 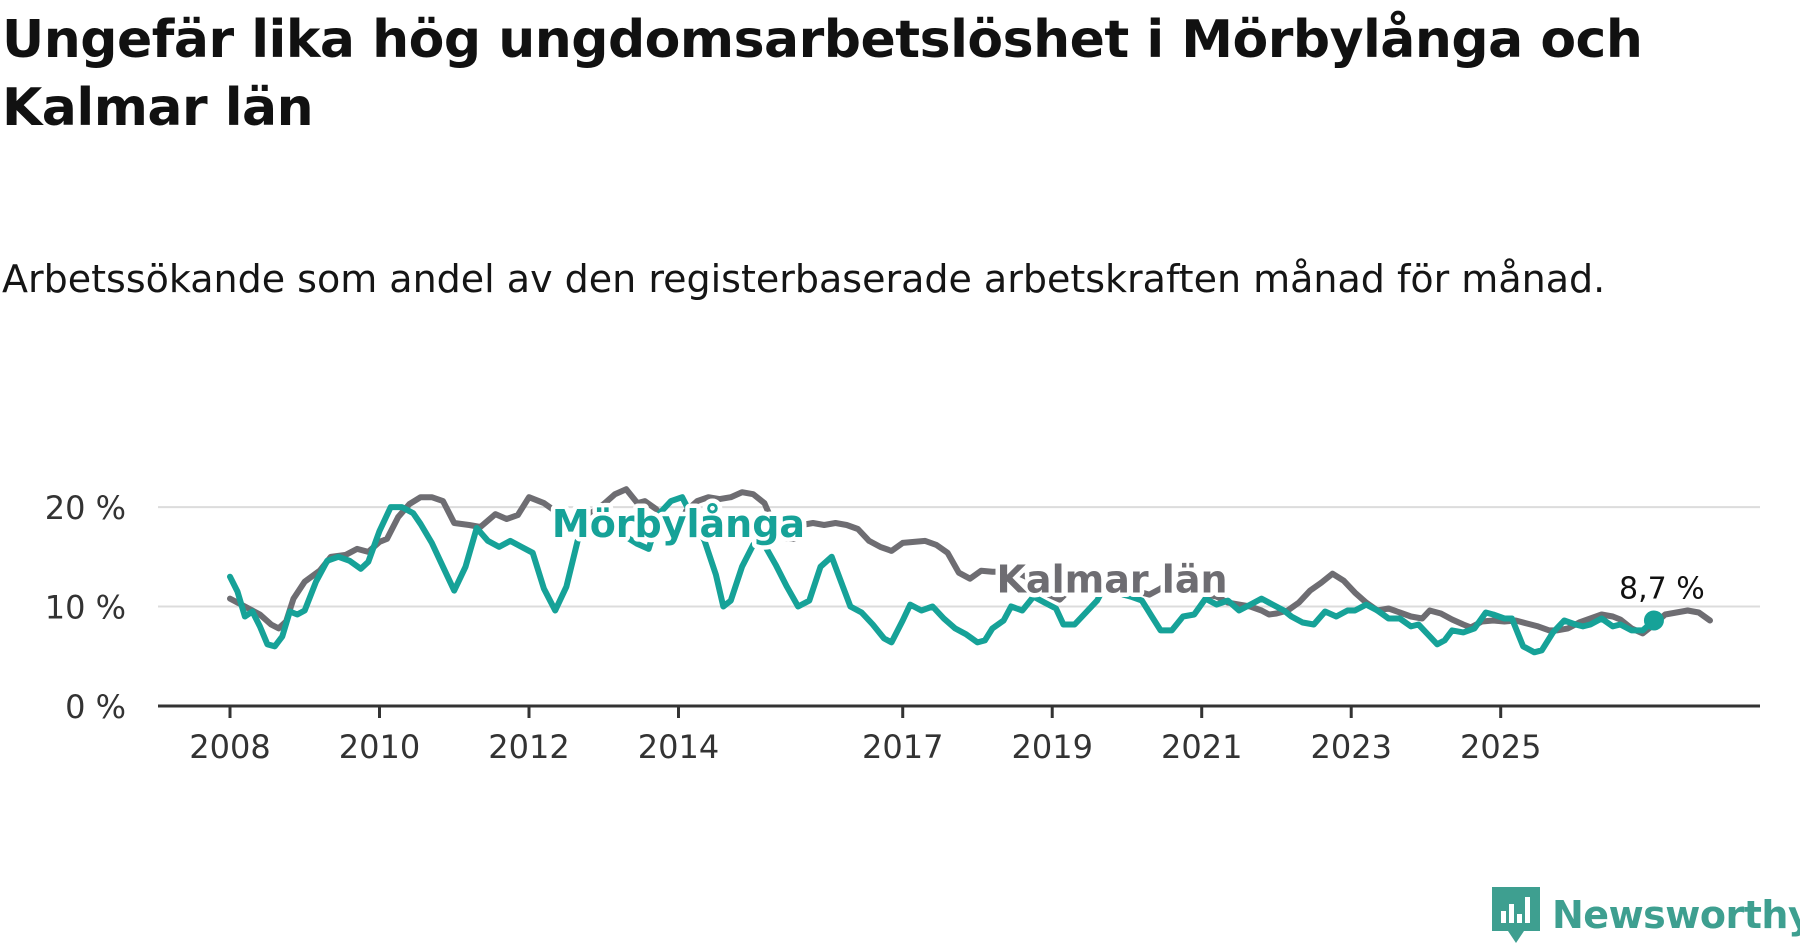 I want to click on y-tick-label: 0 %, so click(x=95, y=707).